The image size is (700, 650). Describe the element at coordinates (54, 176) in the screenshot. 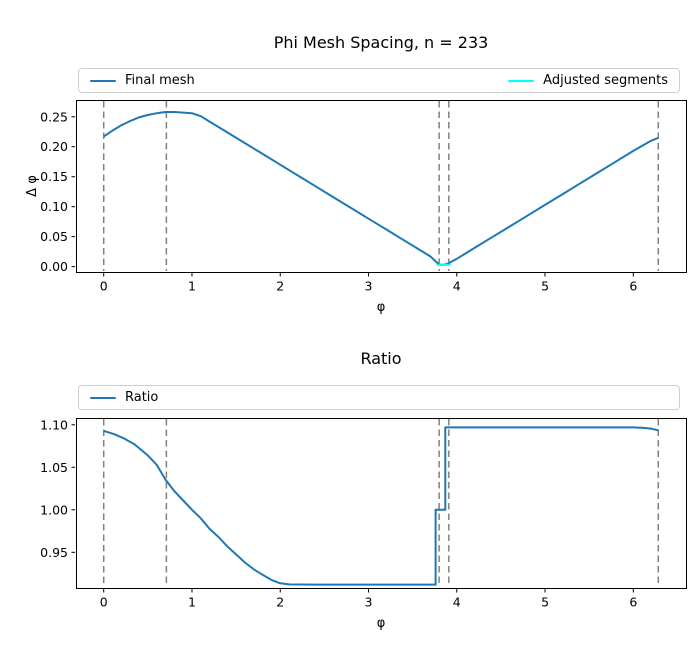

I see `y-tick-label: 0.15` at that location.